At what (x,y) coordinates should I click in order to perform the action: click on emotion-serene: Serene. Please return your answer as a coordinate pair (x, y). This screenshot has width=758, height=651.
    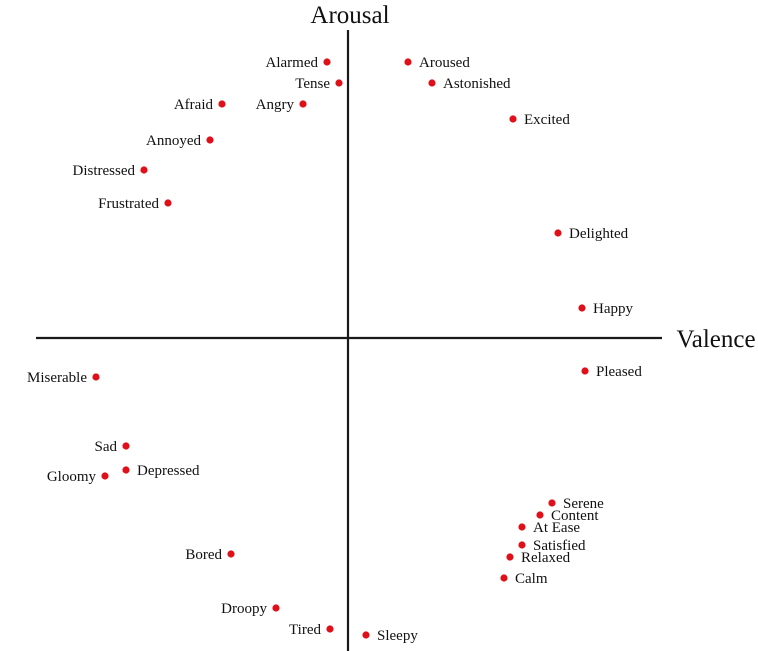
    Looking at the image, I should click on (576, 504).